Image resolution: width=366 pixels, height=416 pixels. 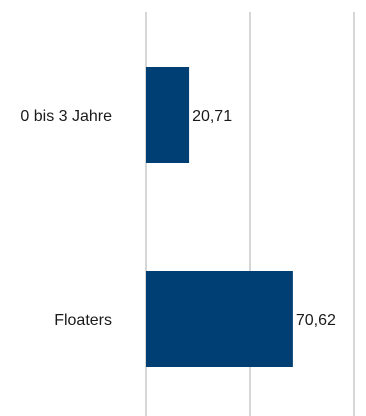 I want to click on category-label-0: 0 bis 3 Jahre, so click(x=66, y=116).